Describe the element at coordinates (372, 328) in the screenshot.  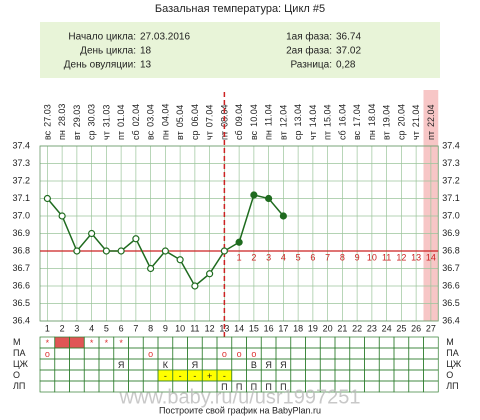
I see `x-tick-label: 23` at that location.